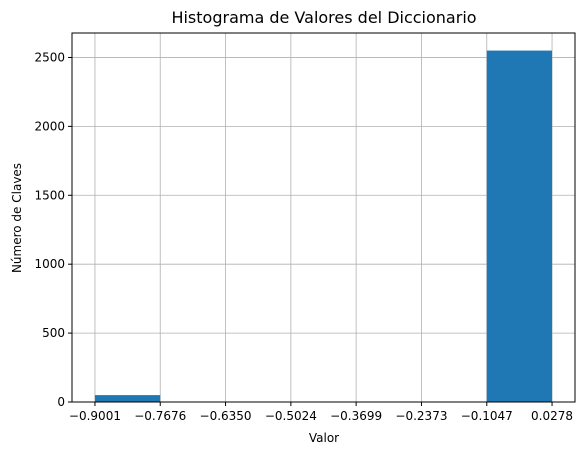  What do you see at coordinates (49, 195) in the screenshot?
I see `y-tick-label: 1500` at bounding box center [49, 195].